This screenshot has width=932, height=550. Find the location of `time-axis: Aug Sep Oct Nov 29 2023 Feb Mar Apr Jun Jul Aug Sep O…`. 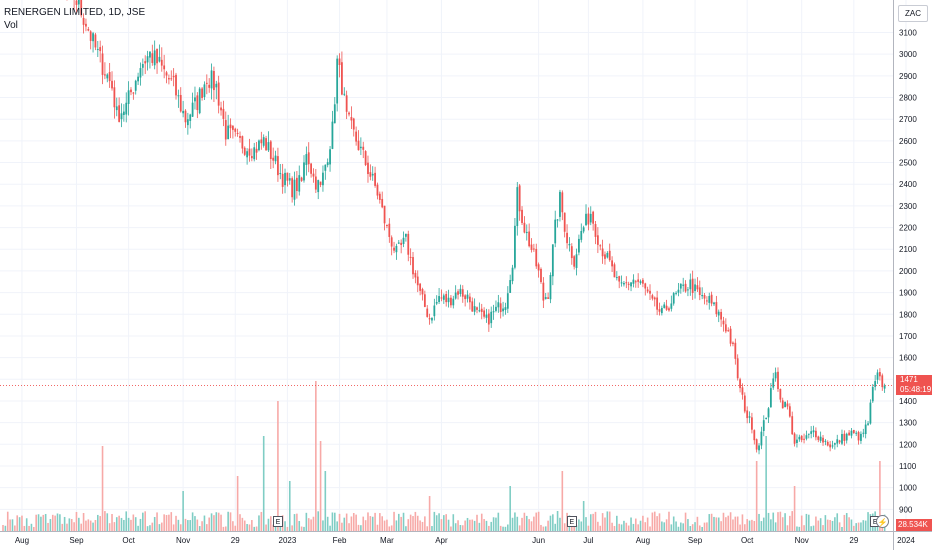

time-axis: Aug Sep Oct Nov 29 2023 Feb Mar Apr Jun Jul Aug Sep O… is located at coordinates (465, 540).